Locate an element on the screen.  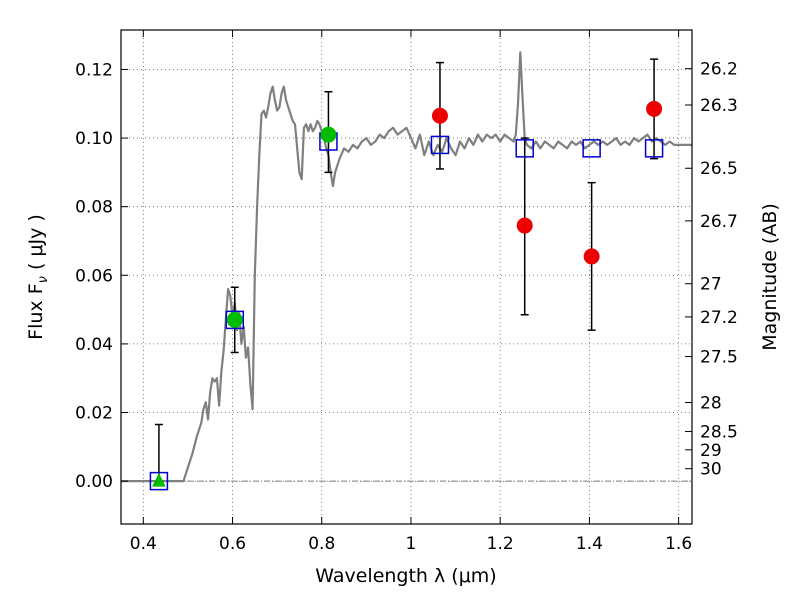
y-axis-label-unit: ( μJy ) is located at coordinates (36, 245).